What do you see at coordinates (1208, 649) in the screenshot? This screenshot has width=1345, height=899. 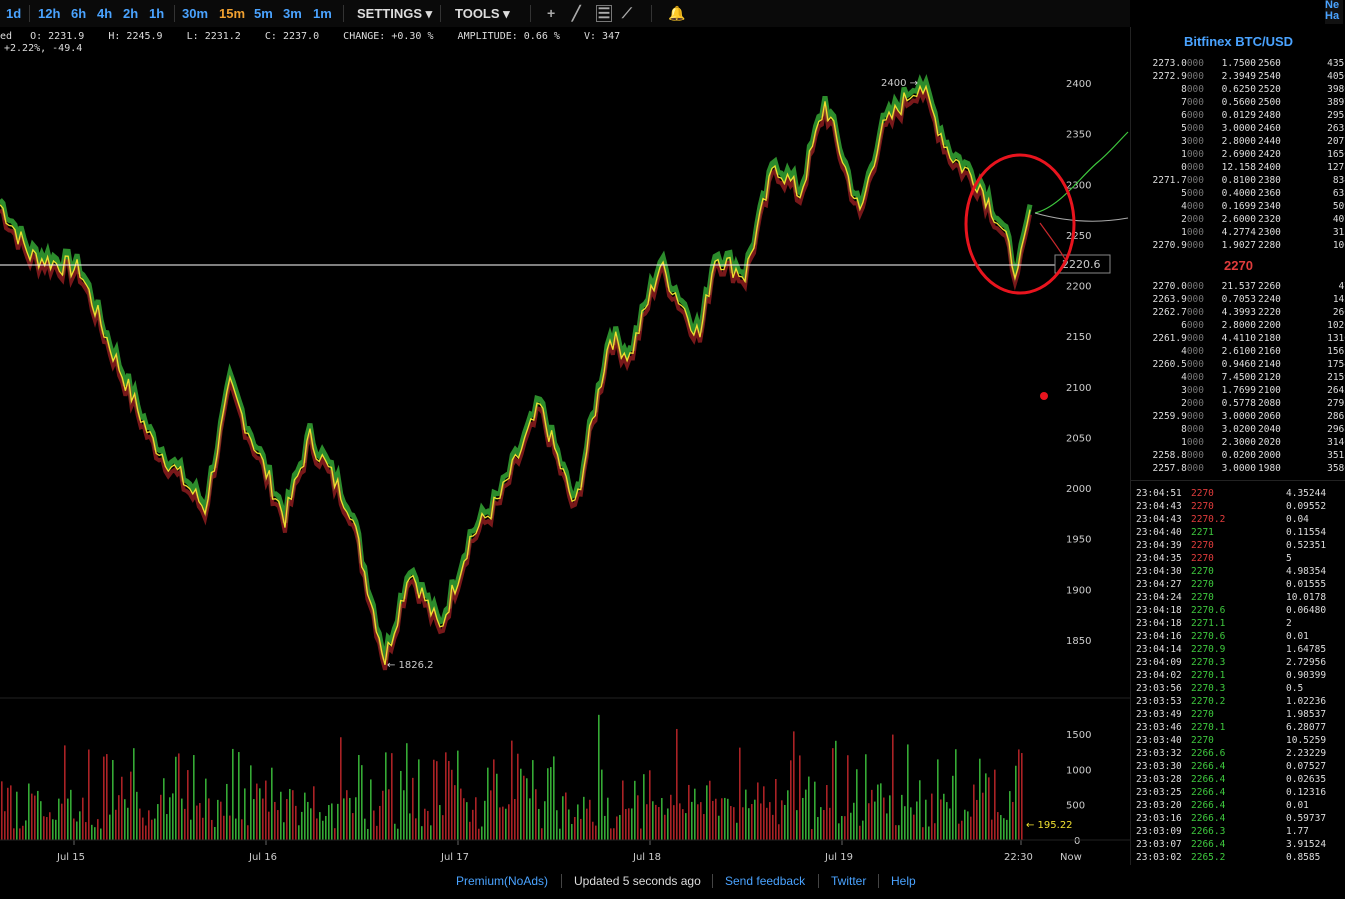 I see `trade-price: 2270.9` at bounding box center [1208, 649].